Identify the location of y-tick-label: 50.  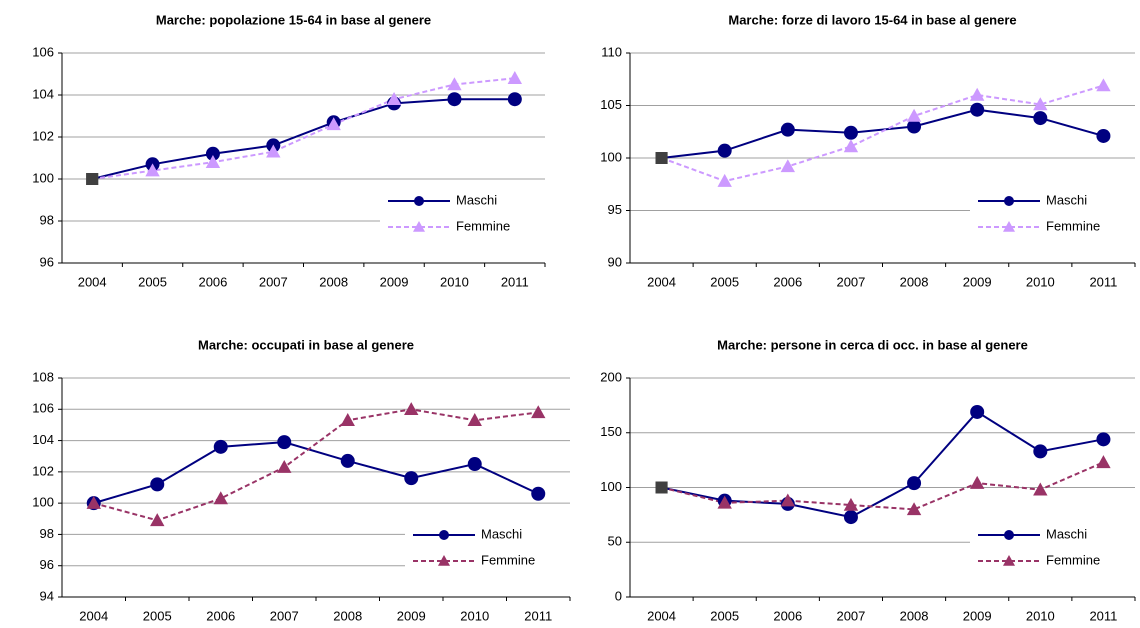
(615, 541).